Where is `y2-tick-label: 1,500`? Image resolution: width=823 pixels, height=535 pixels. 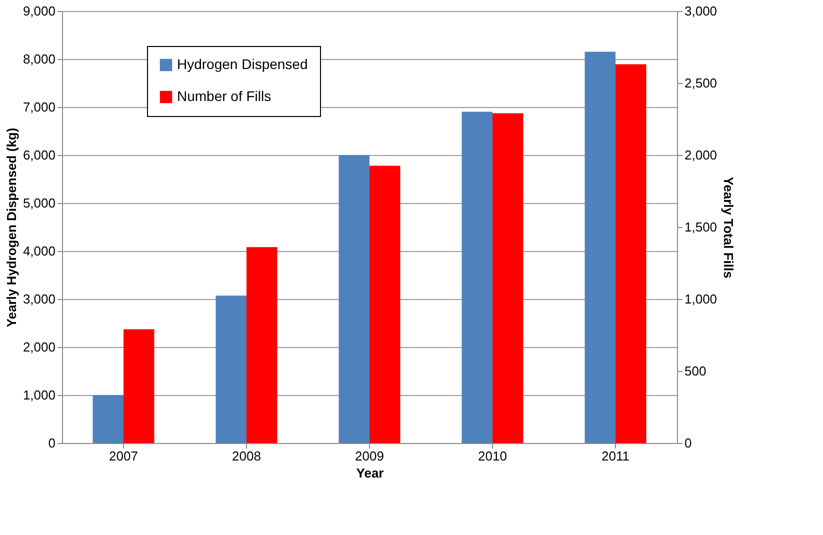
y2-tick-label: 1,500 is located at coordinates (701, 227).